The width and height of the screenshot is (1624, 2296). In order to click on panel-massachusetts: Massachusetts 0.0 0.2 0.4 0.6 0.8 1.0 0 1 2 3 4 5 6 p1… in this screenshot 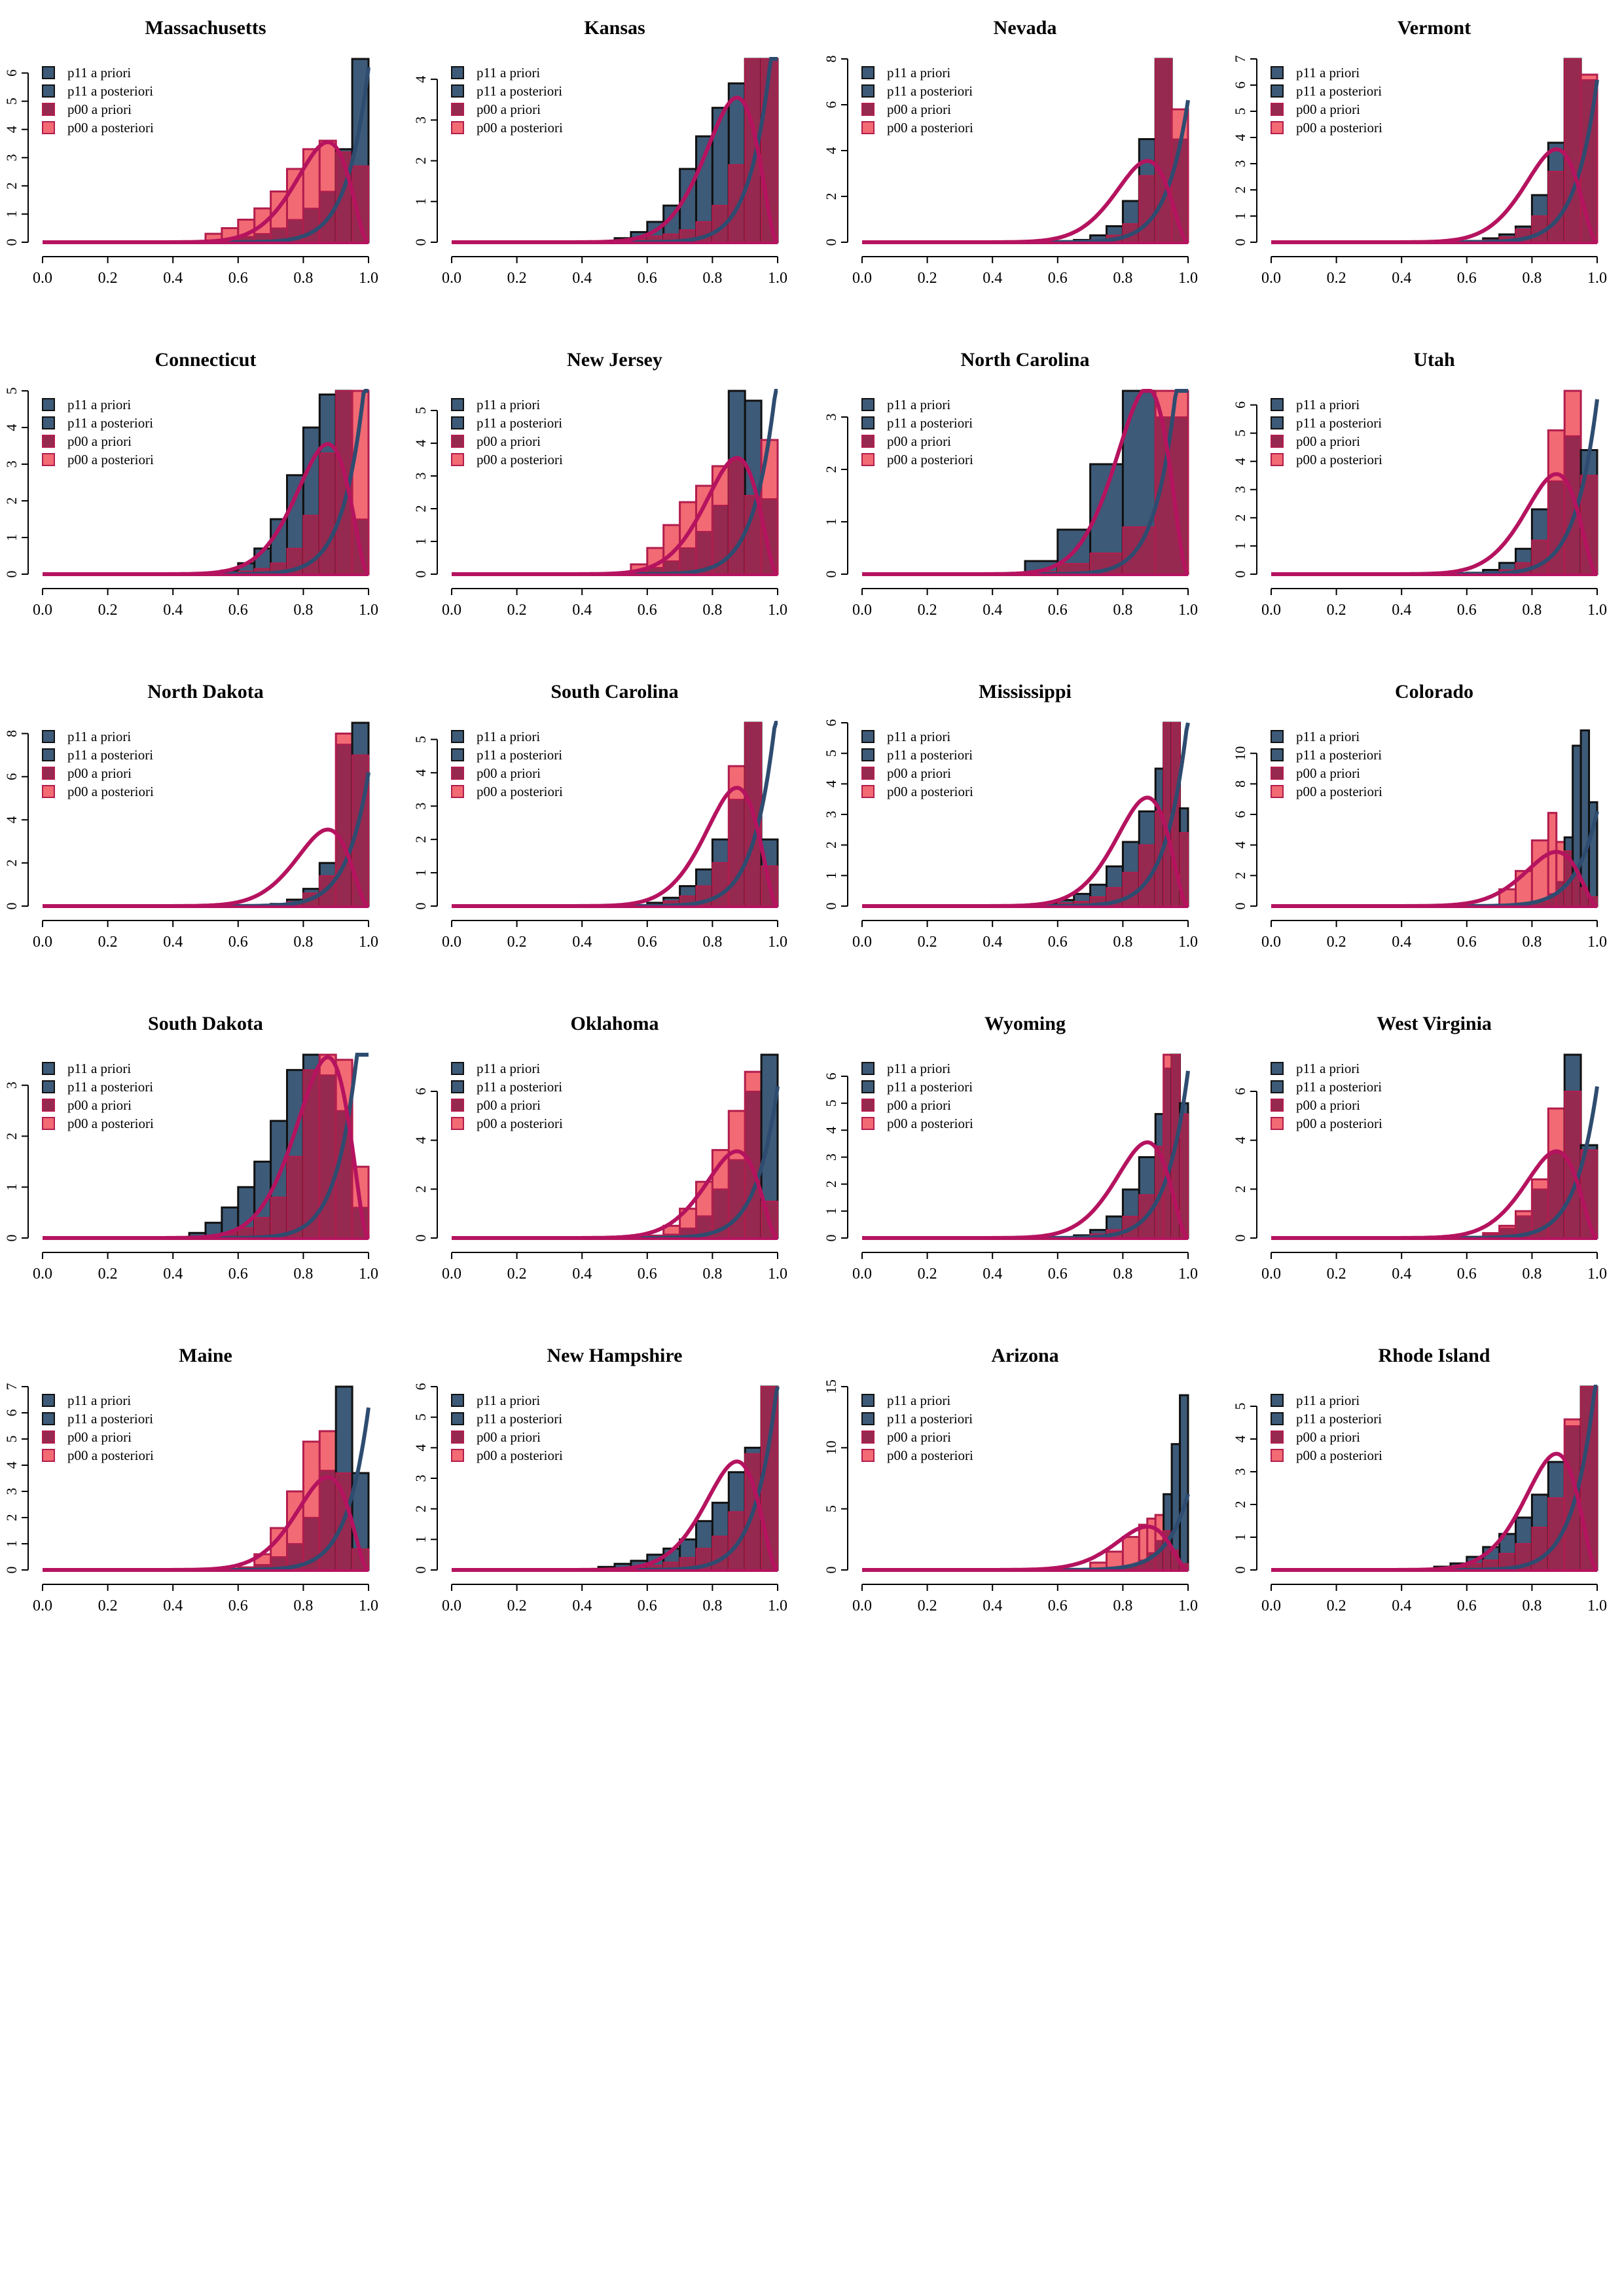, I will do `click(191, 152)`.